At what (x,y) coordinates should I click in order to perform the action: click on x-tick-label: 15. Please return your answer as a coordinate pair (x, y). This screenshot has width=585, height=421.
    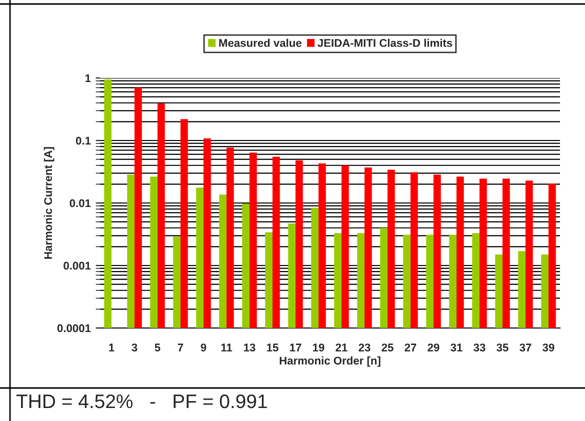
    Looking at the image, I should click on (272, 348).